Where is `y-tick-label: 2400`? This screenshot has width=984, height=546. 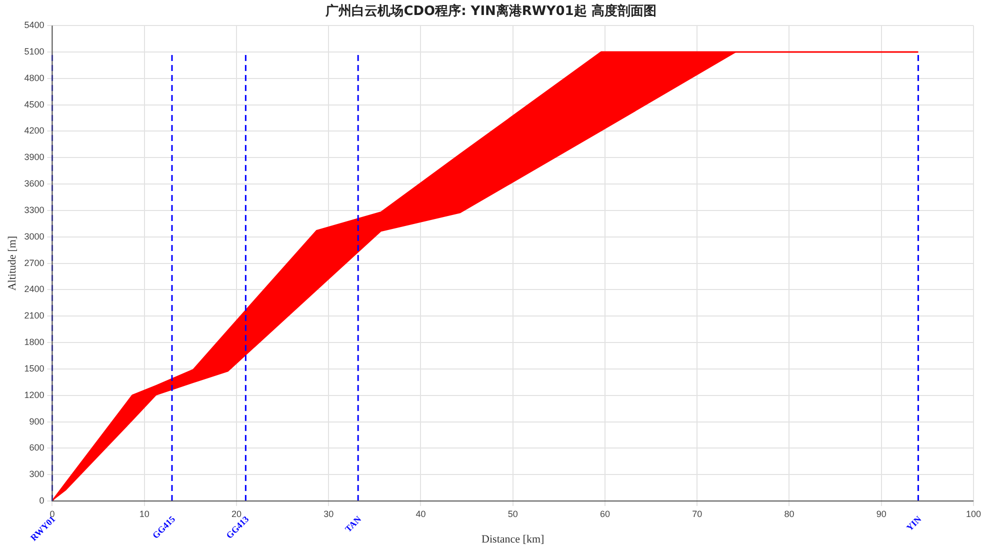 y-tick-label: 2400 is located at coordinates (34, 289).